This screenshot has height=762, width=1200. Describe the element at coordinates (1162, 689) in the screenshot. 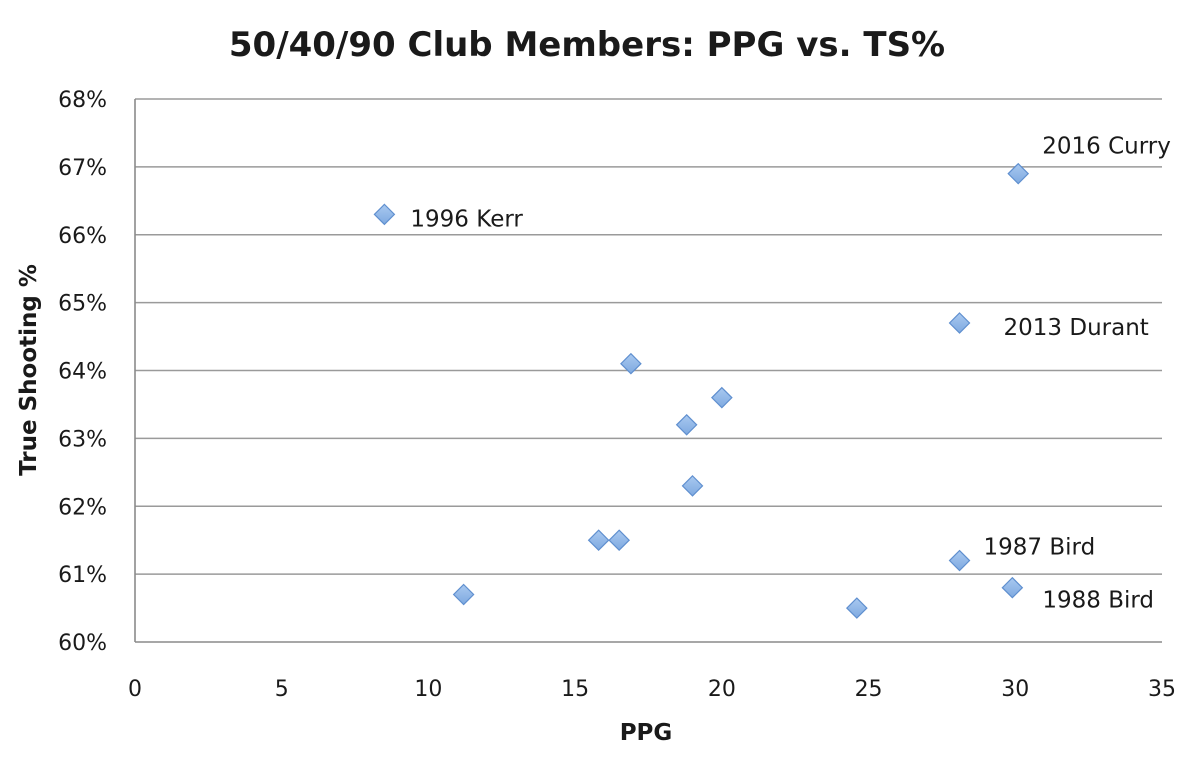

I see `x-tick-label: 35` at that location.